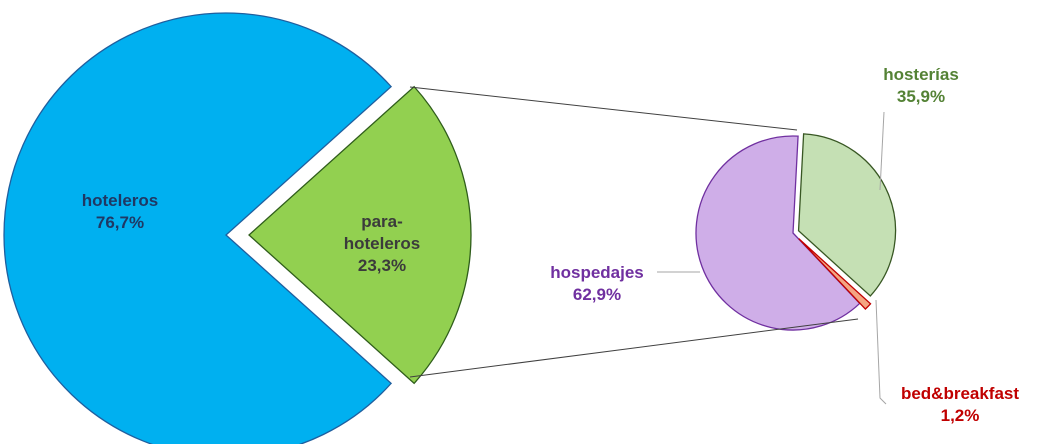 This screenshot has width=1038, height=444. I want to click on slice-value: 76,7%, so click(120, 222).